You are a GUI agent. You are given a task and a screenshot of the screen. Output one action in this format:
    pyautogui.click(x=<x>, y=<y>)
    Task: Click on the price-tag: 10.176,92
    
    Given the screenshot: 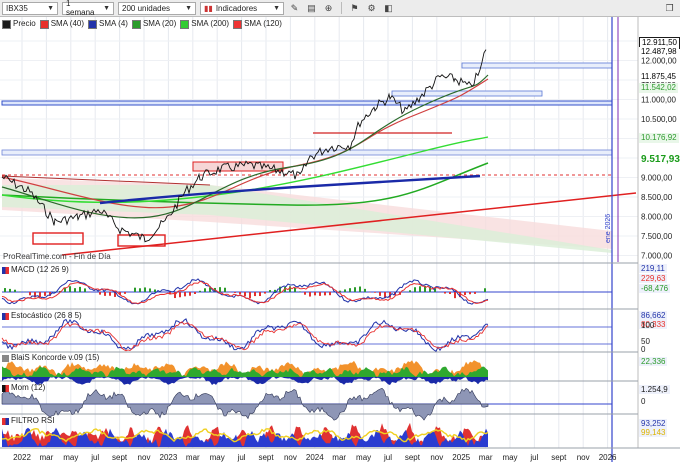 What is the action you would take?
    pyautogui.click(x=659, y=138)
    